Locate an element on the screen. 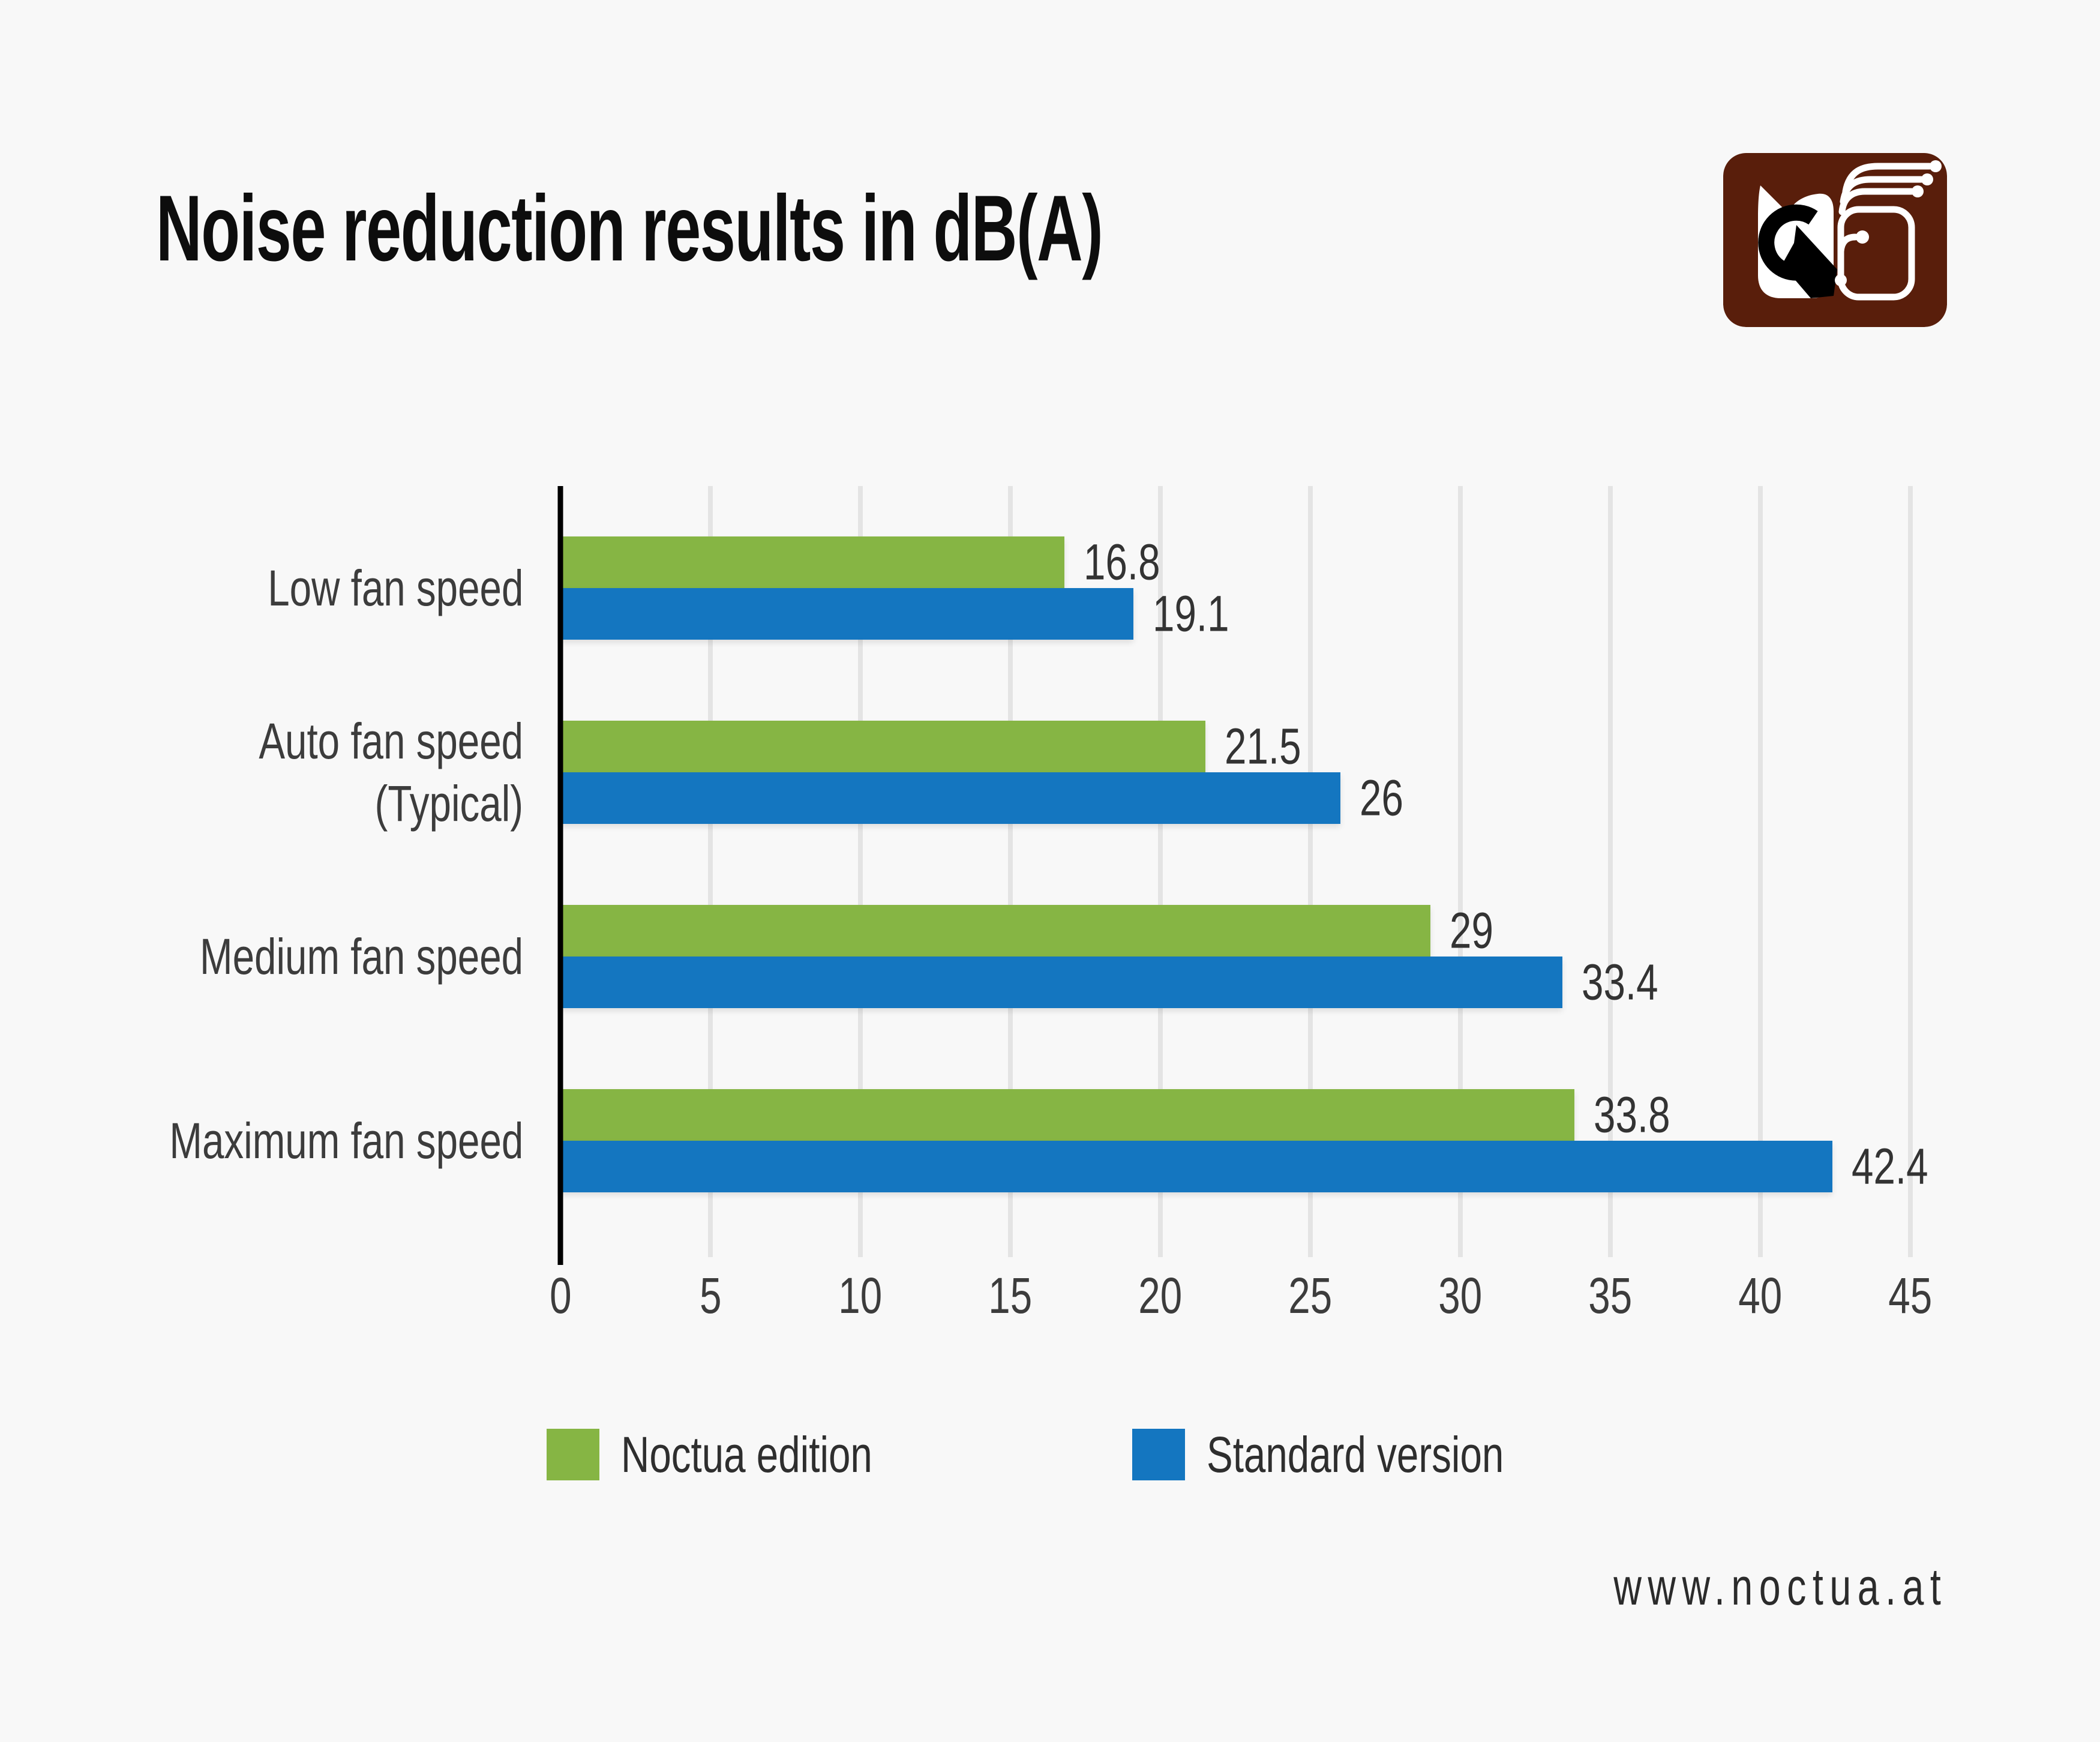 Image resolution: width=2100 pixels, height=1742 pixels. value-label-standard-version-4: 42.4 is located at coordinates (1890, 1166).